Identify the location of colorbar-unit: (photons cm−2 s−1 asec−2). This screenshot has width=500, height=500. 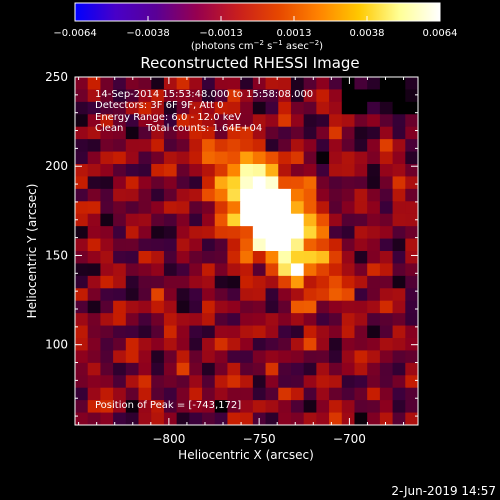
(257, 45).